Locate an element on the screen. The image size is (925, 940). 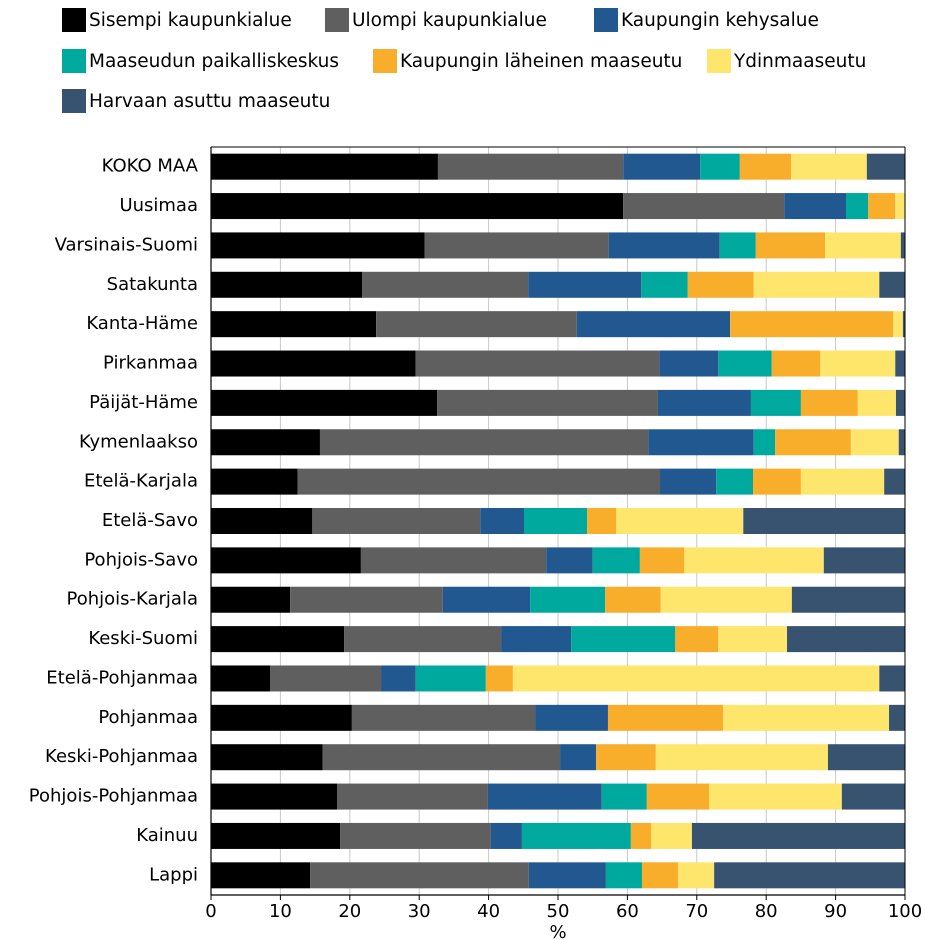
x-tick-label: 50 is located at coordinates (558, 911).